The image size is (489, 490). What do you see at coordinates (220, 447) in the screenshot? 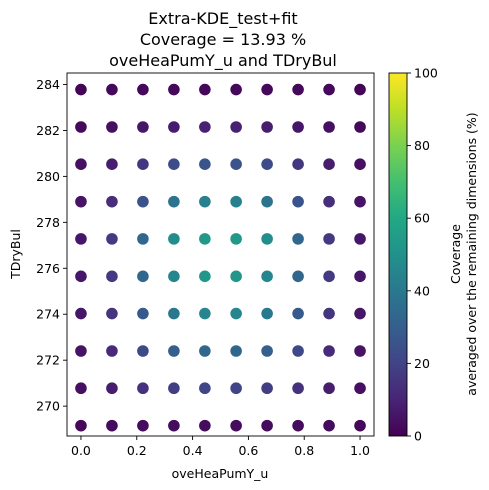
I see `x-axis-ticks: 0.0 0.2 0.4 0.6 0.8 1.0` at bounding box center [220, 447].